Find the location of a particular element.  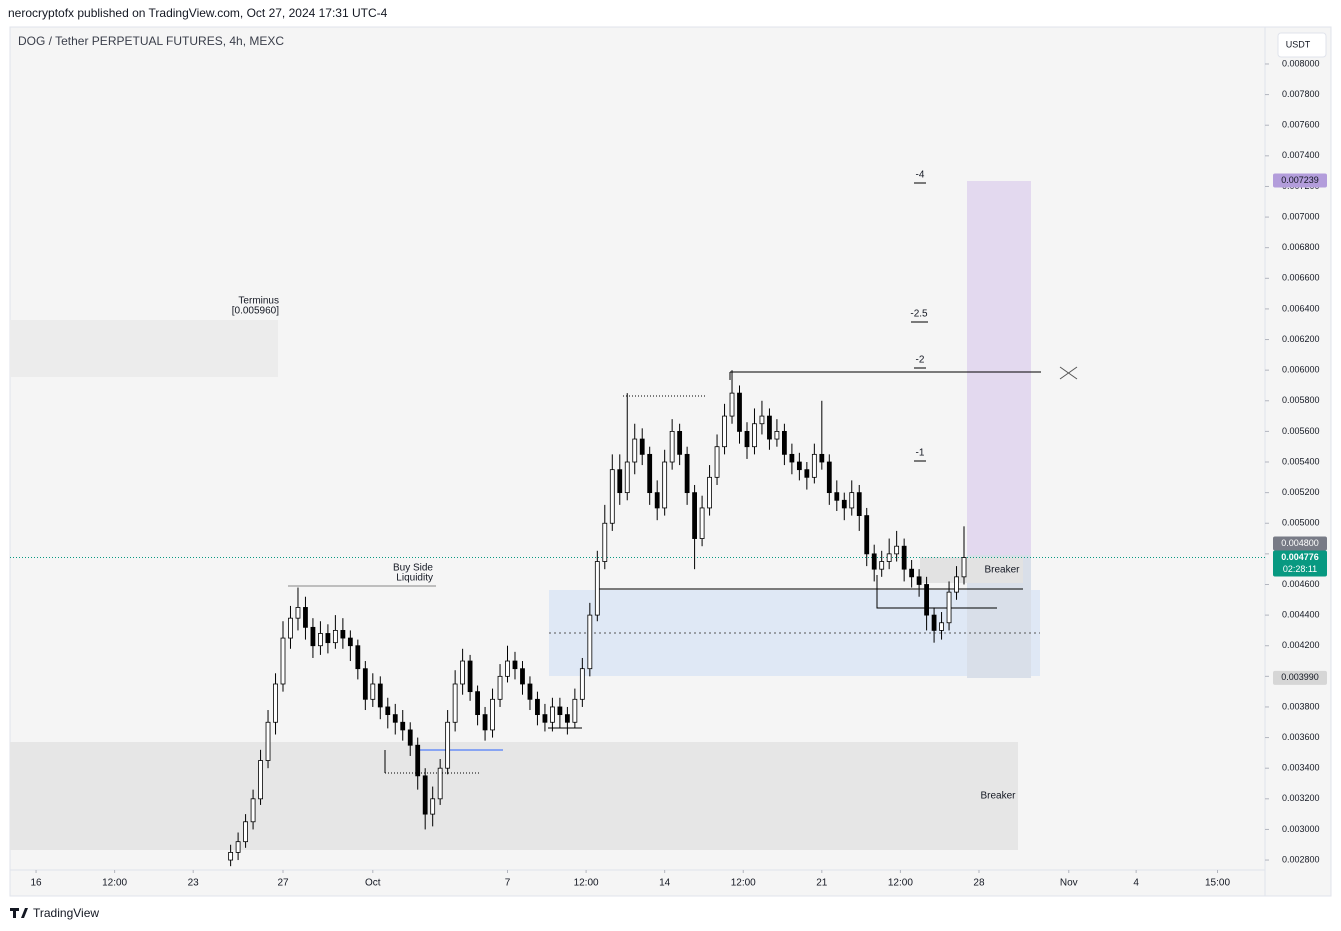

y-tick-label: 0.003400 is located at coordinates (1301, 768).